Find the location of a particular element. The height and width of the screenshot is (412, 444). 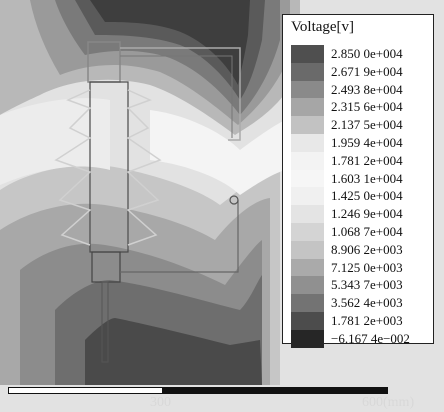

legend-entry: 2.137 5e+004 is located at coordinates (361, 125).